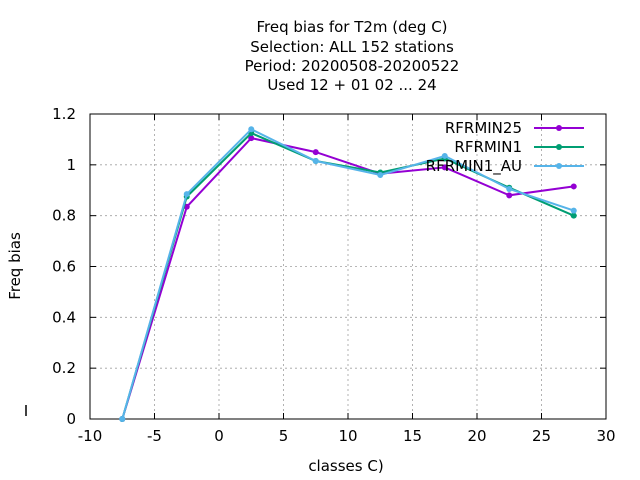  What do you see at coordinates (345, 466) in the screenshot?
I see `x-axis-label: classes C)` at bounding box center [345, 466].